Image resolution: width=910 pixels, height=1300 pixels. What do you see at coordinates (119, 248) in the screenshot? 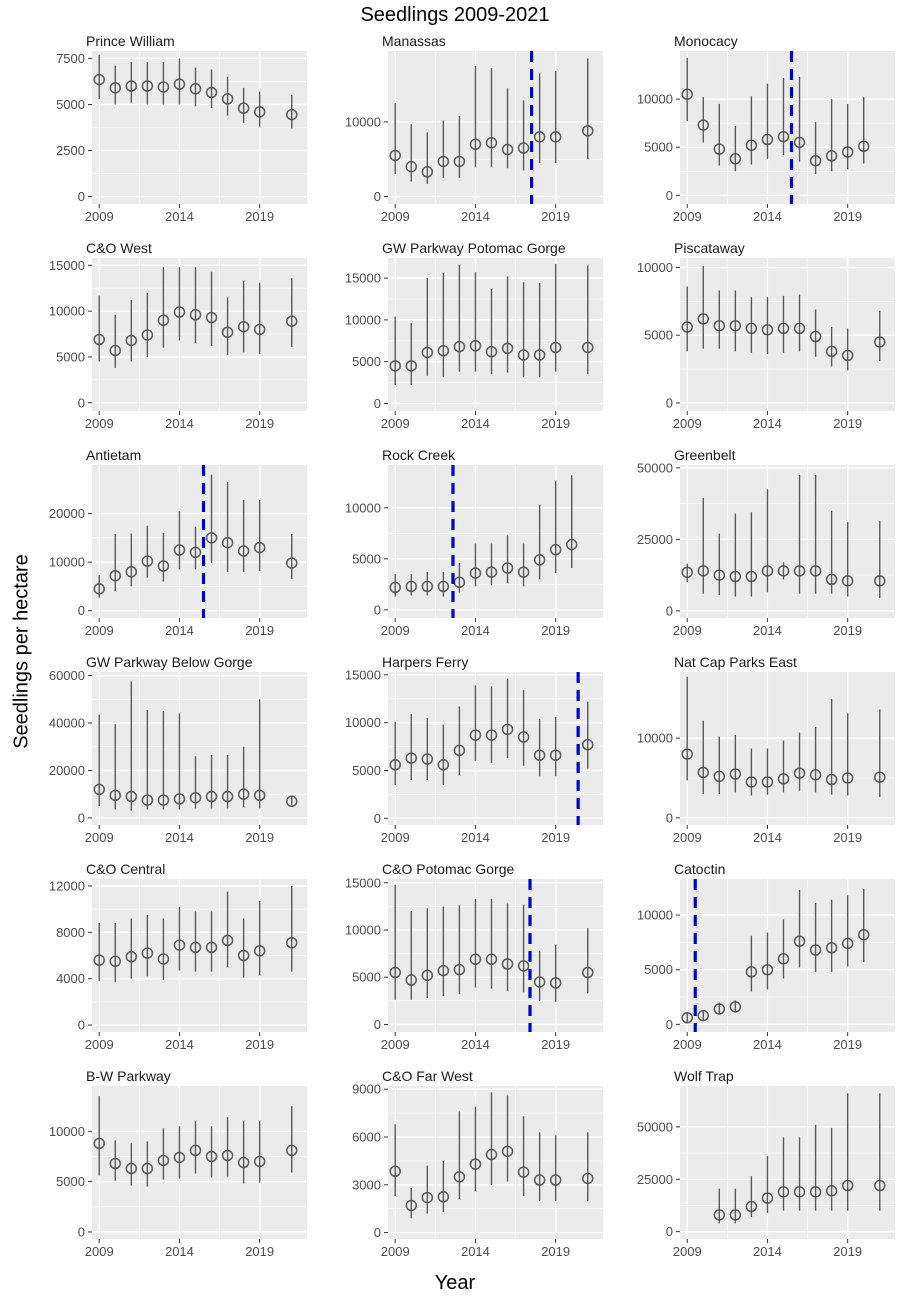
I see `panel-title: C&O West` at bounding box center [119, 248].